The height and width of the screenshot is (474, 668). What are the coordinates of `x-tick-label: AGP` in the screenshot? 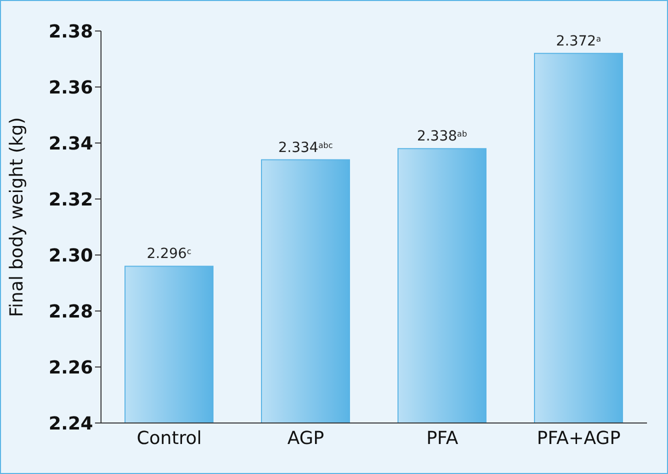 It's located at (305, 438).